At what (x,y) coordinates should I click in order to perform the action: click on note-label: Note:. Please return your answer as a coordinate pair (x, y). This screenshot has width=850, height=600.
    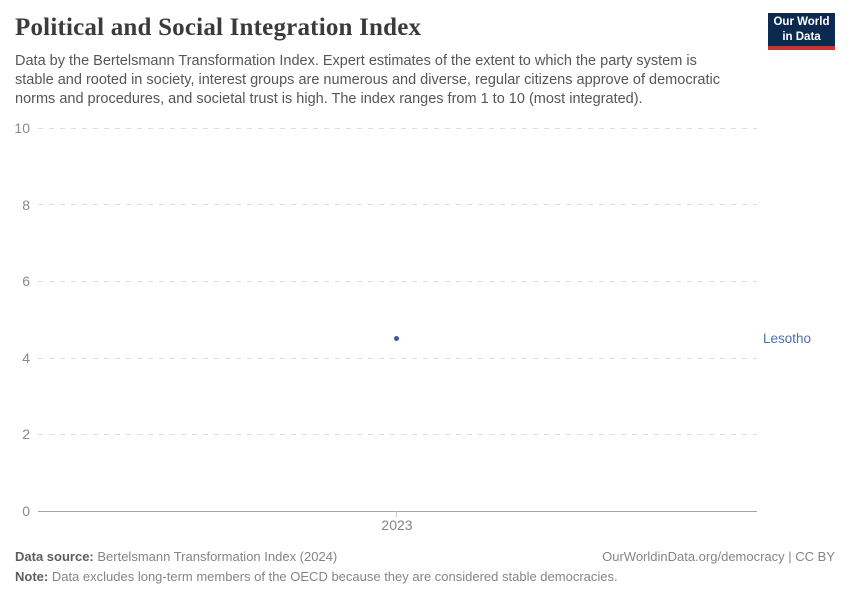
    Looking at the image, I should click on (32, 576).